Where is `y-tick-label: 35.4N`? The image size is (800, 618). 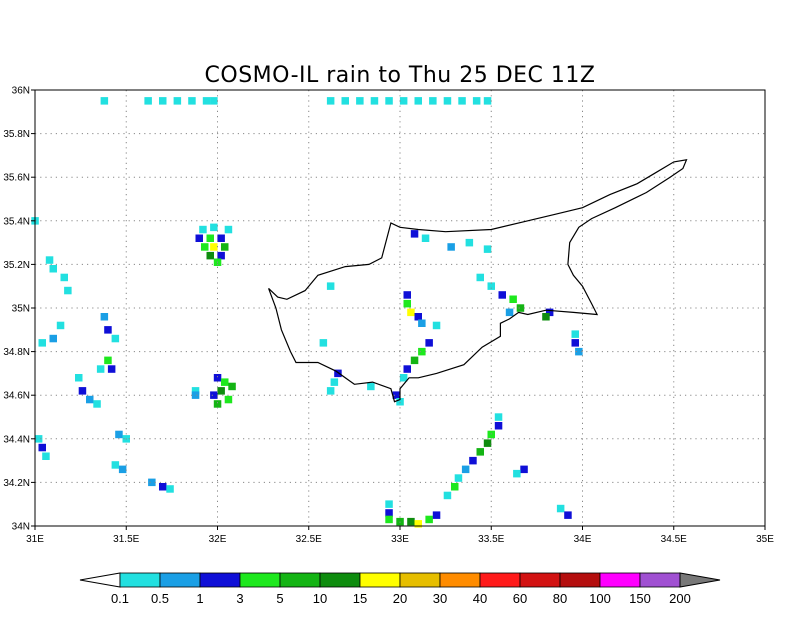 y-tick-label: 35.4N is located at coordinates (16, 221).